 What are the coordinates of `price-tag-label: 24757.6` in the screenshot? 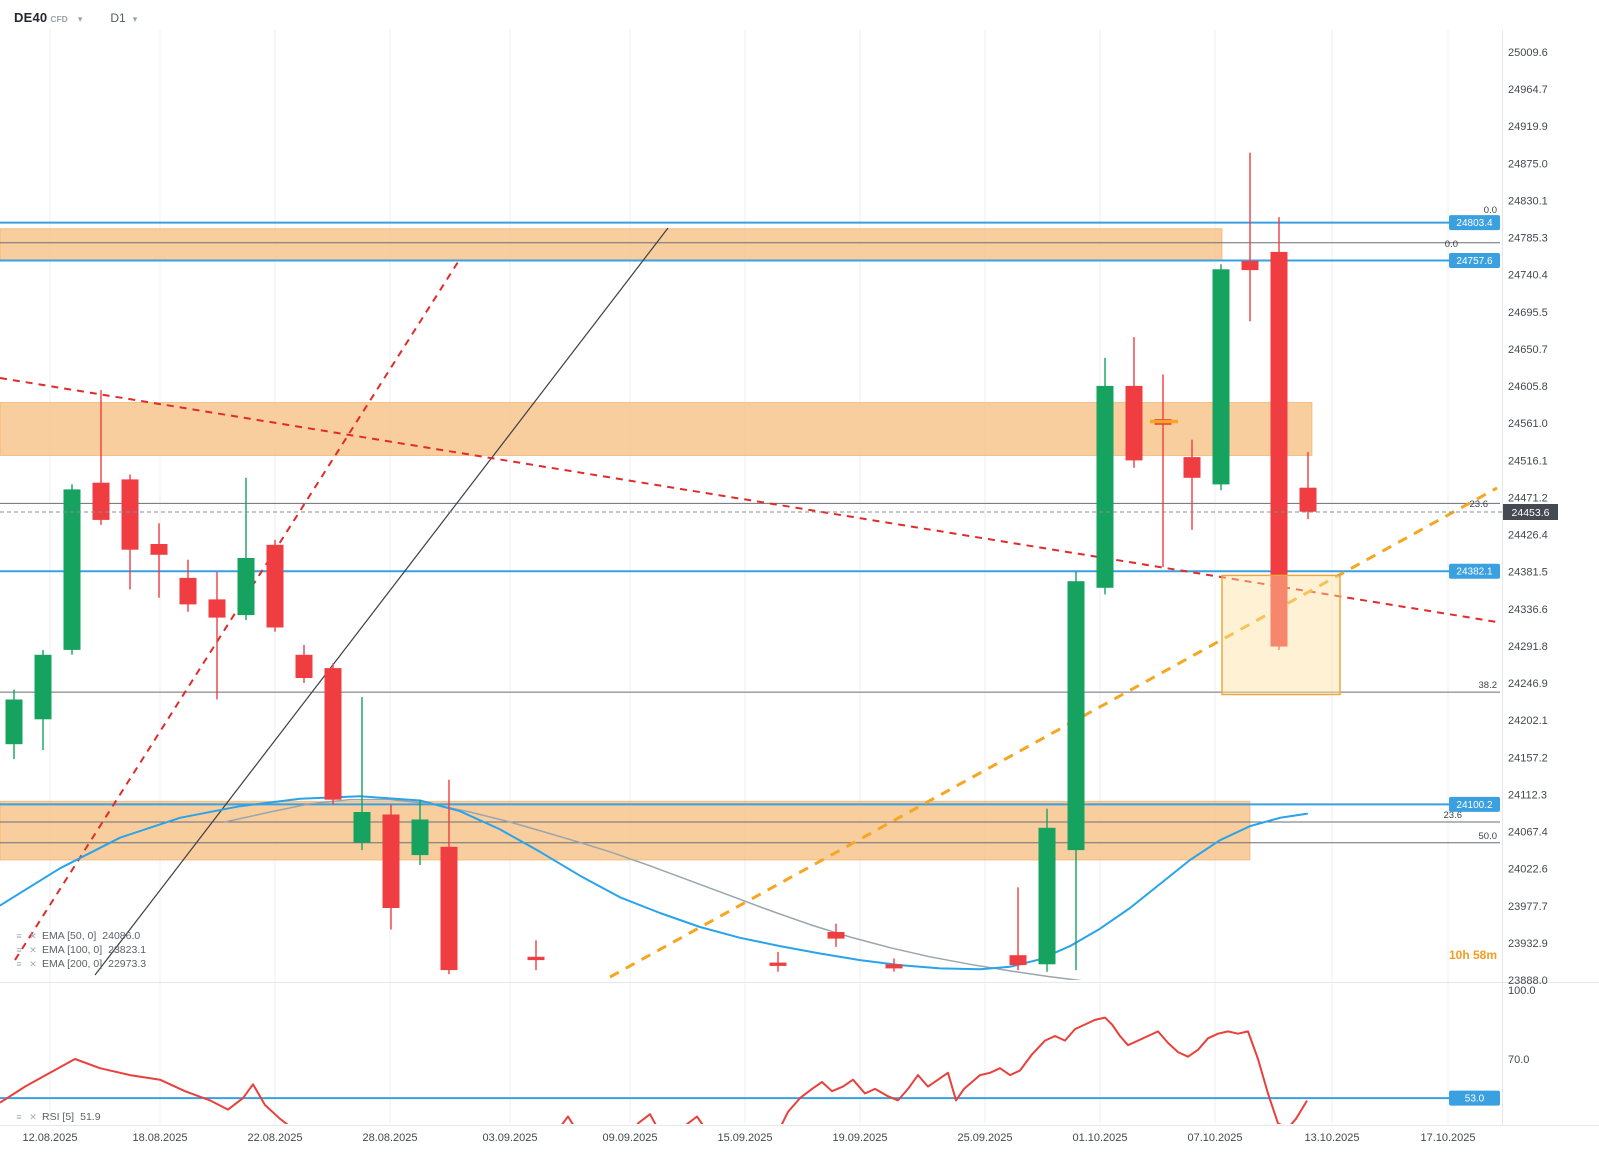 It's located at (1474, 261).